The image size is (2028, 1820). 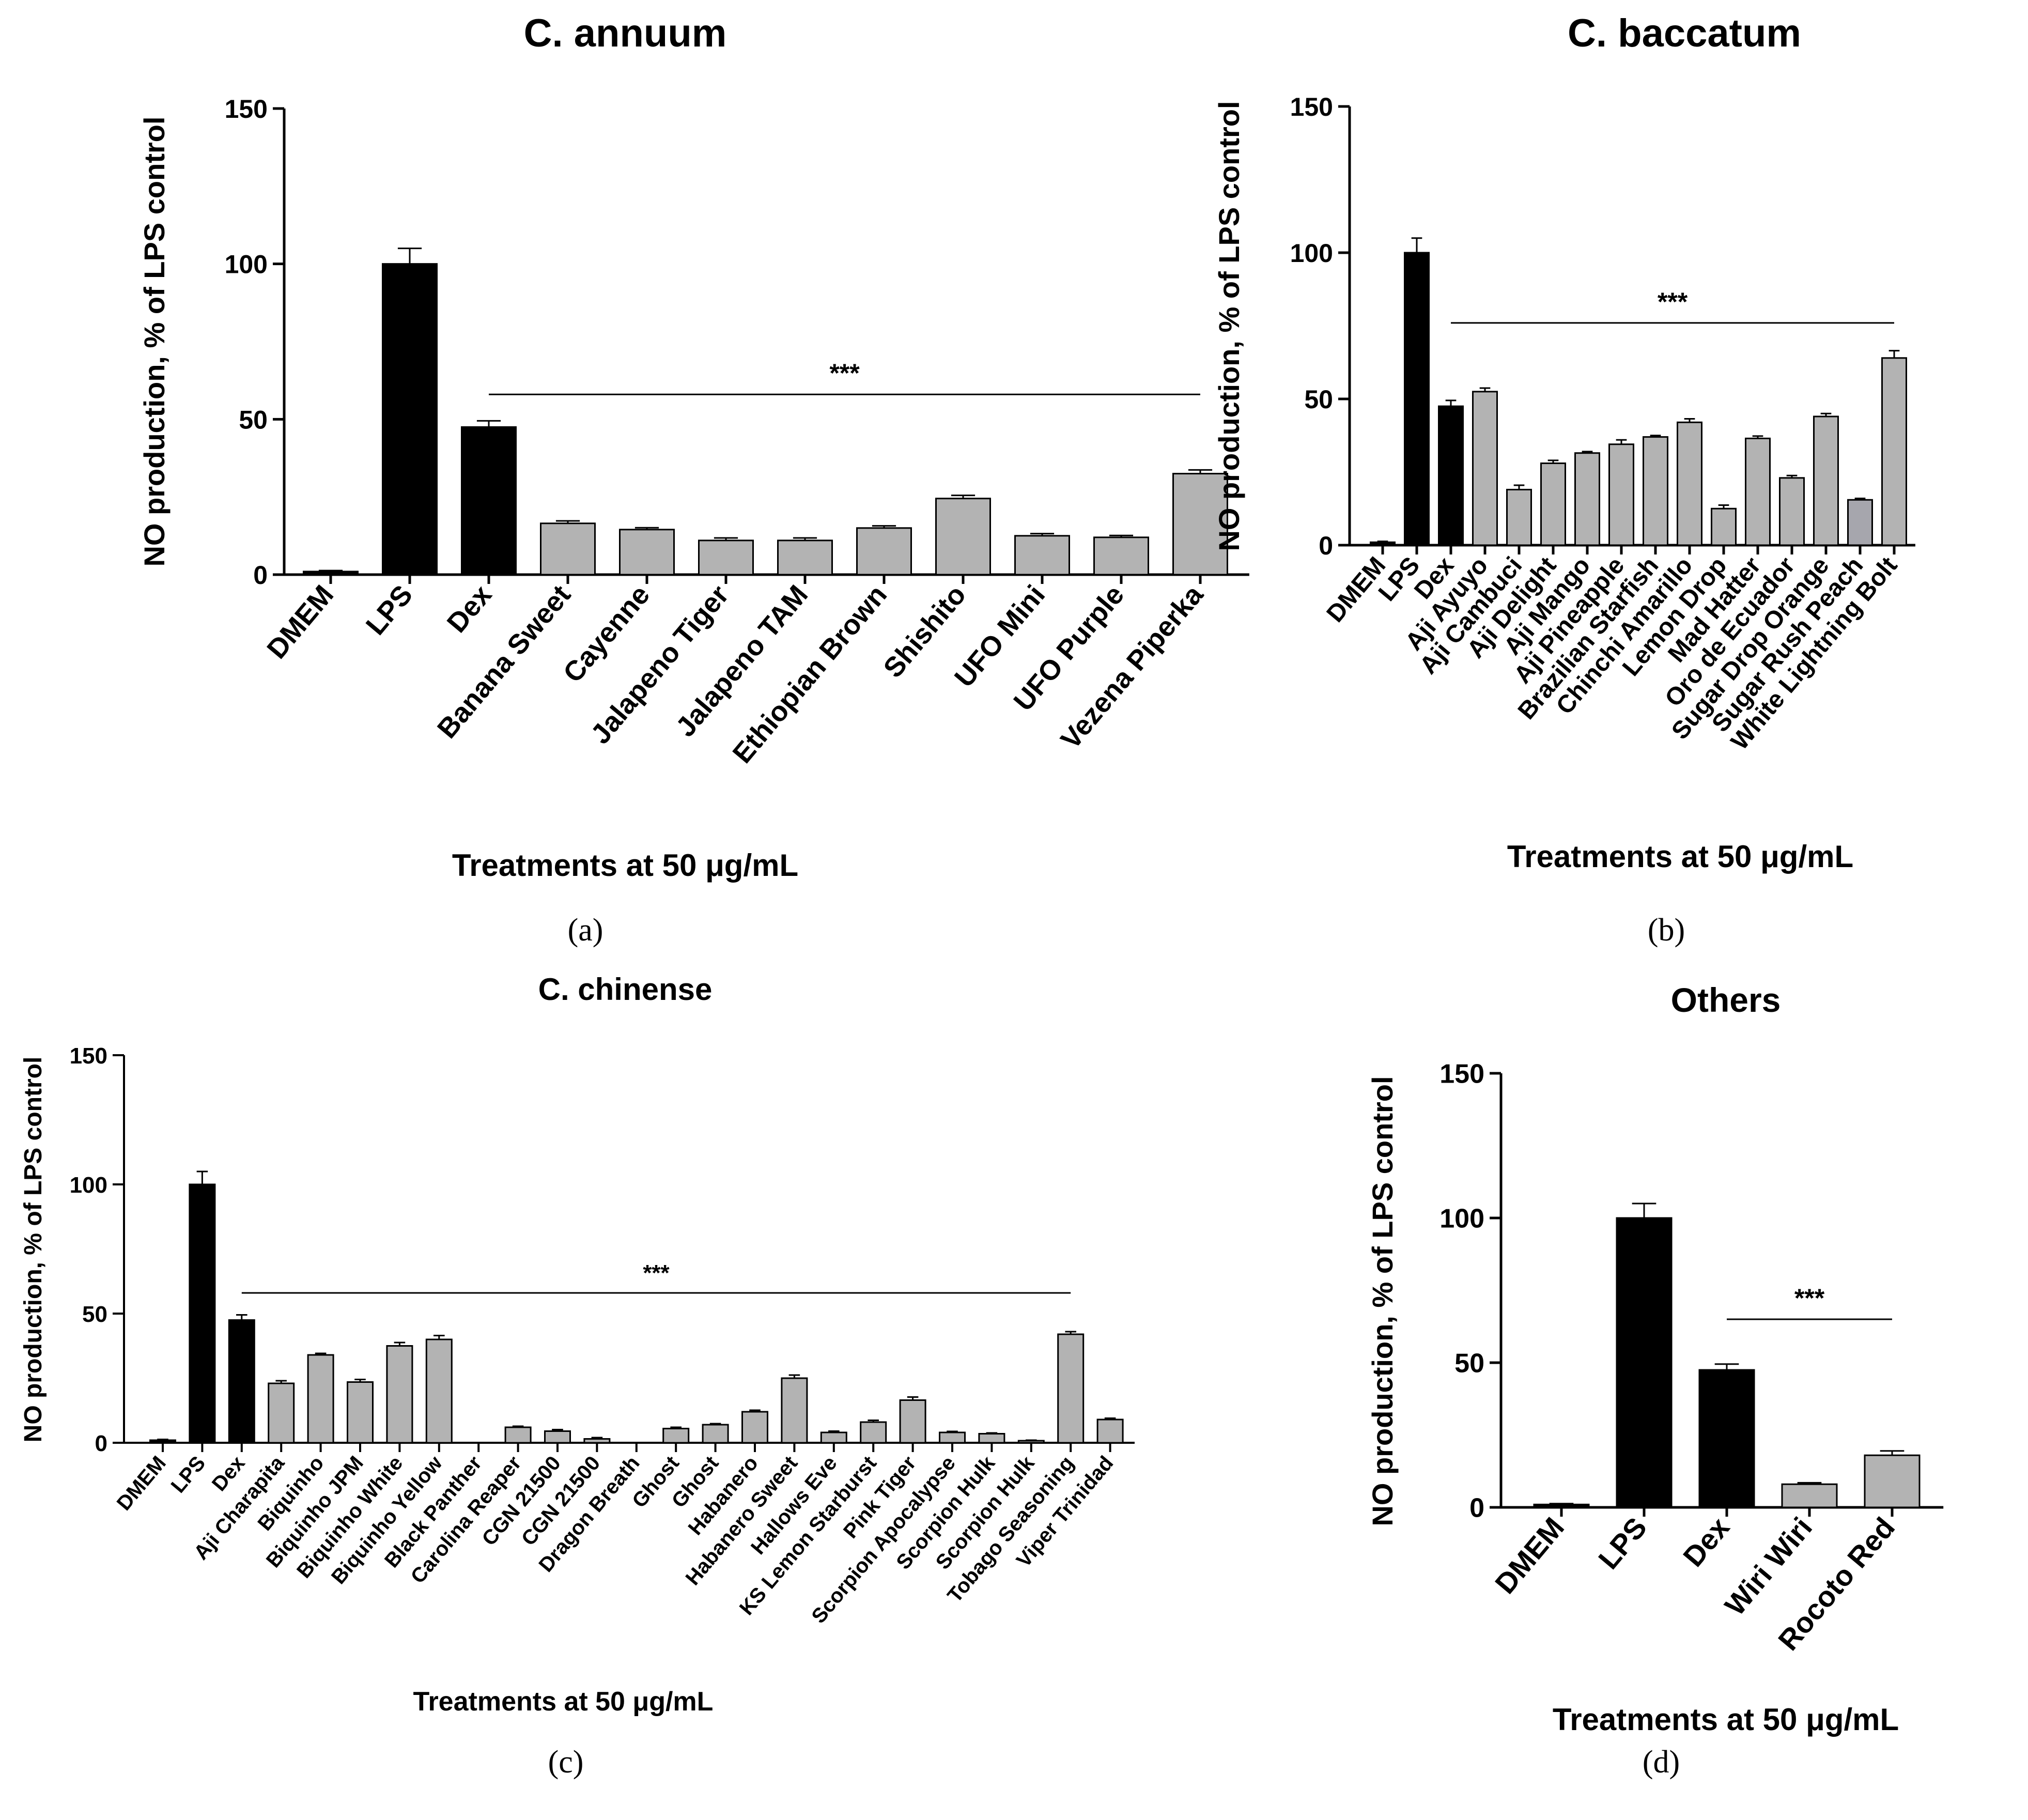 What do you see at coordinates (585, 930) in the screenshot?
I see `panel-caption: (a)` at bounding box center [585, 930].